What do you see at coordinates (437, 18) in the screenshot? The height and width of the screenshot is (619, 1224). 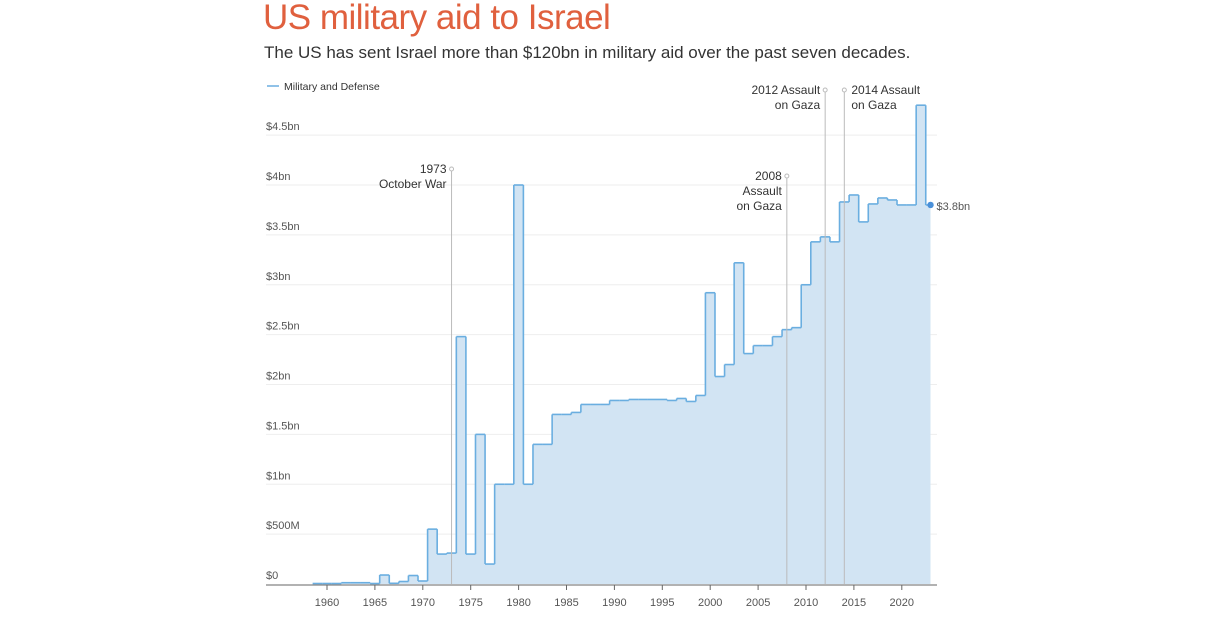 I see `chart-title: US military aid to Israel` at bounding box center [437, 18].